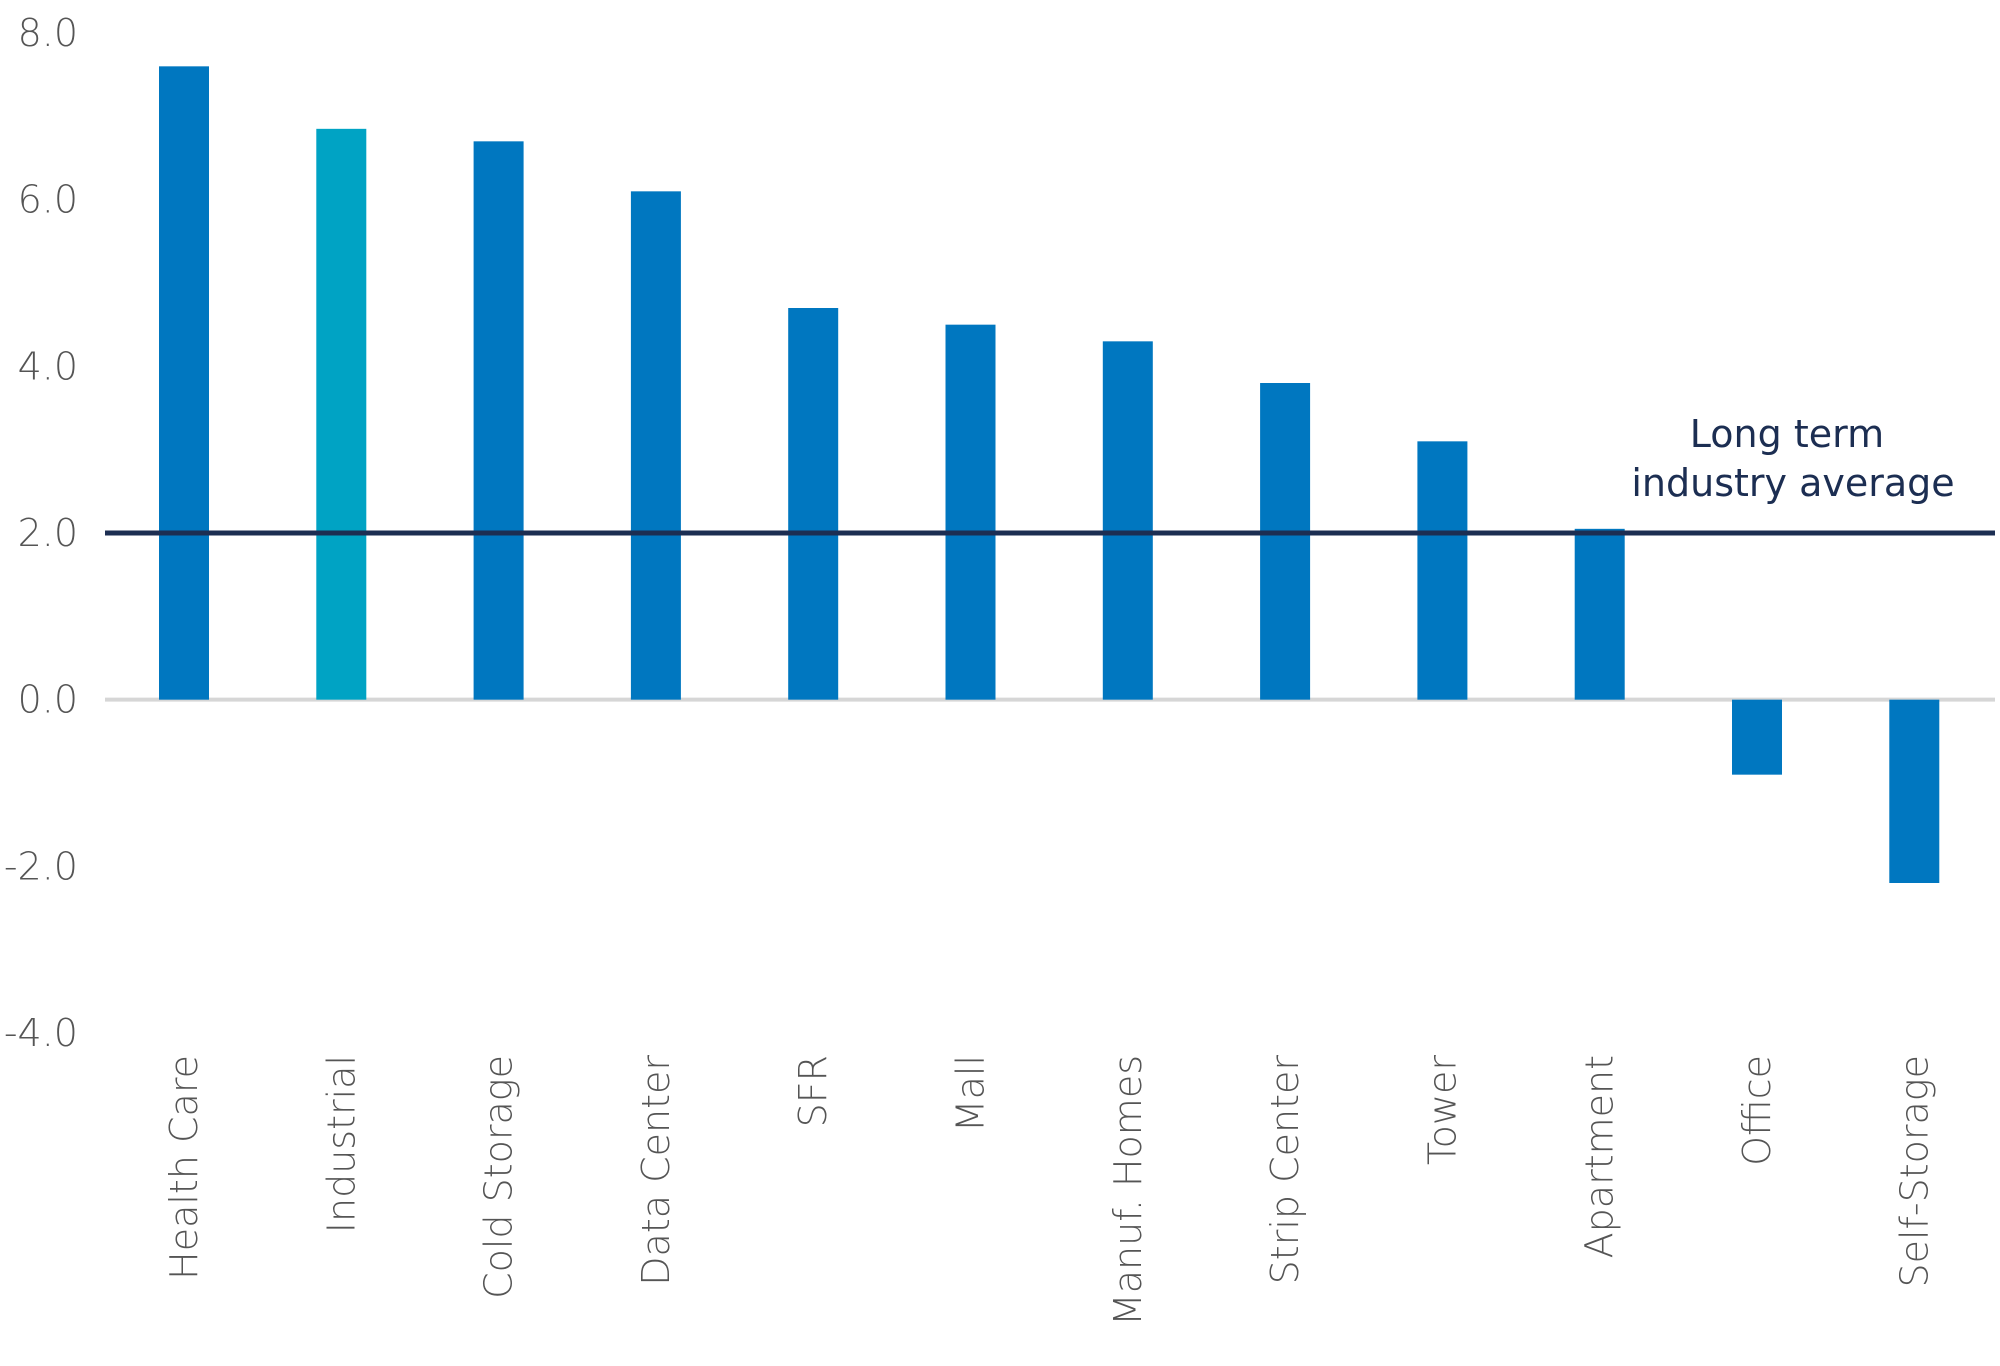  Describe the element at coordinates (1599, 614) in the screenshot. I see `bar-apartment` at that location.